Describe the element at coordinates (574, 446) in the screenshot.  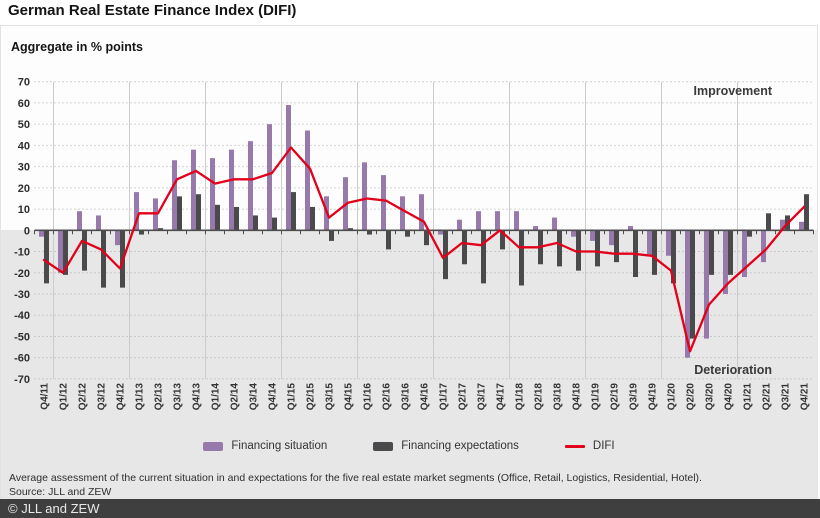
I see `difi-line-swatch-icon` at that location.